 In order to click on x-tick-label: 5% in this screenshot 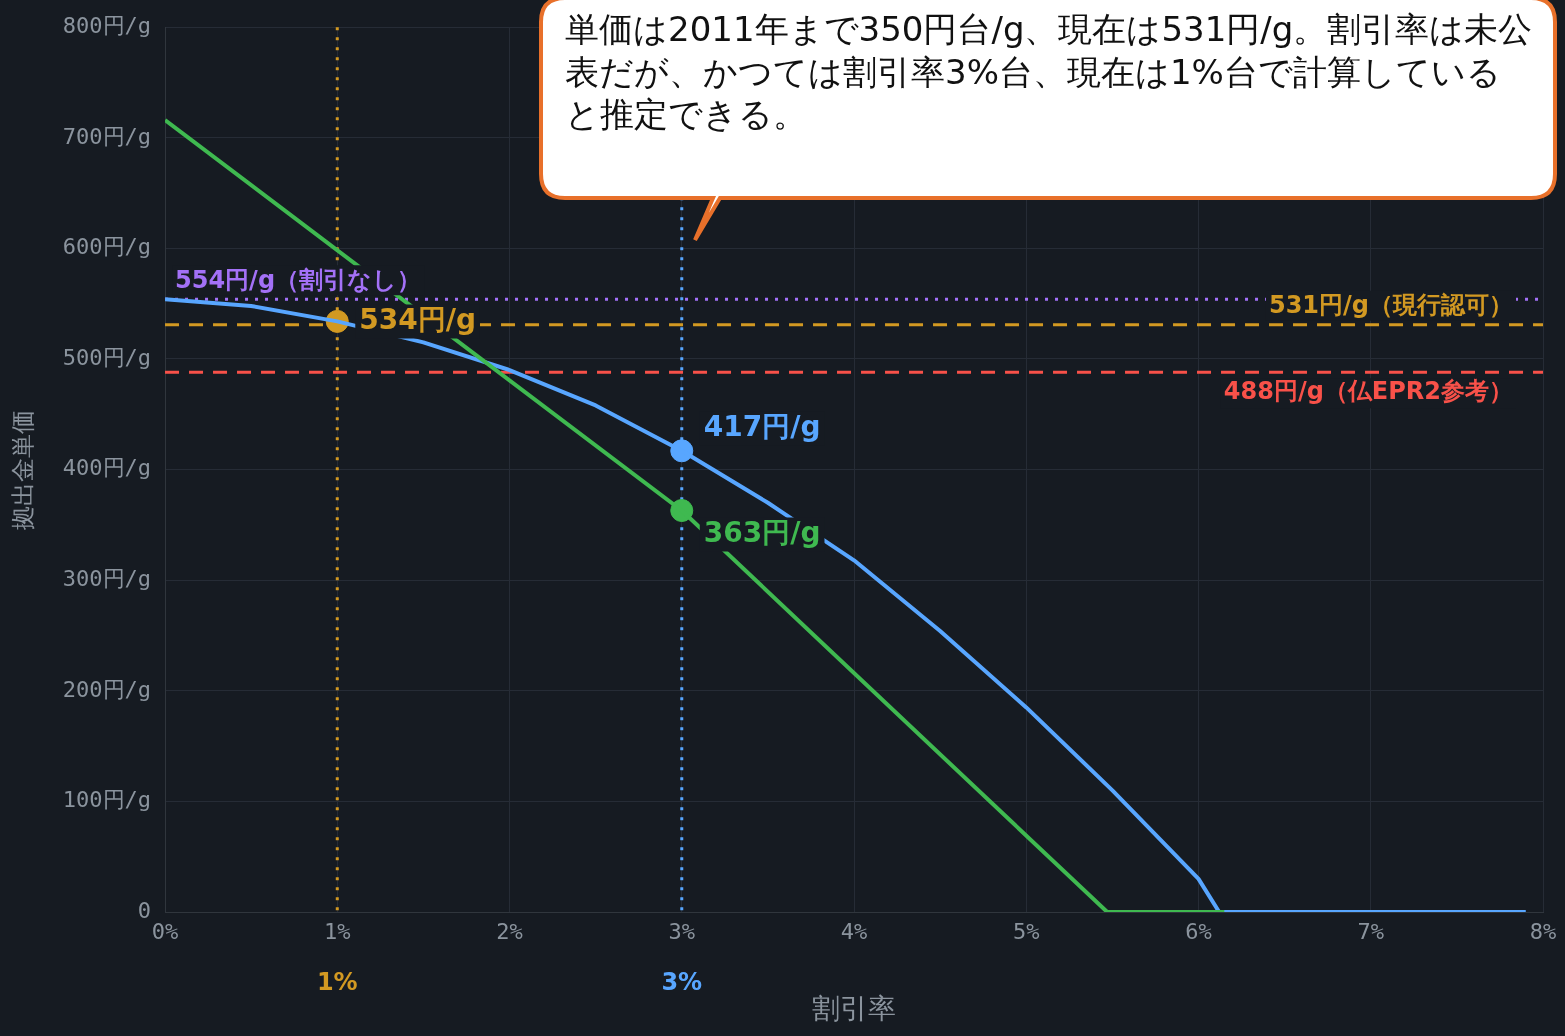, I will do `click(1026, 931)`.